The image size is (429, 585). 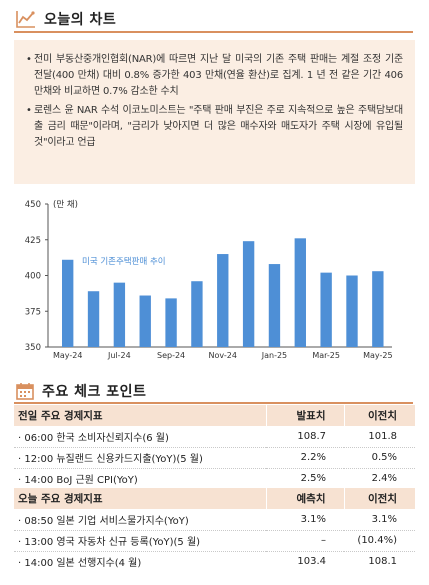 I want to click on chart-section-header: 오늘의 차트, so click(x=66, y=19).